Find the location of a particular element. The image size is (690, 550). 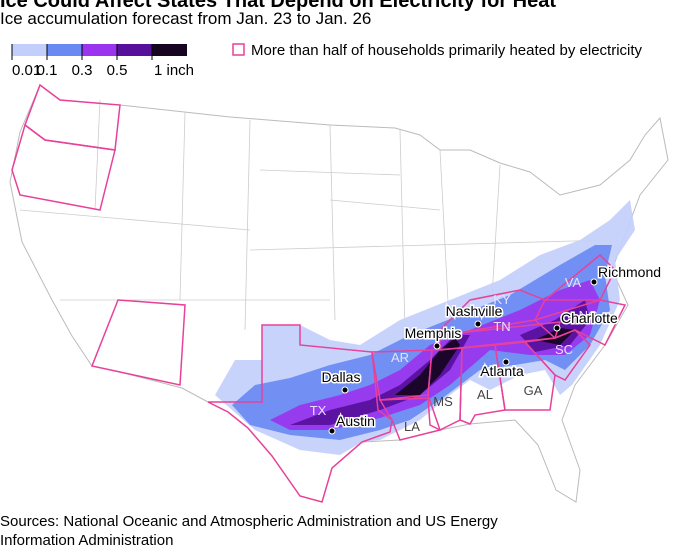

city-label: Austin is located at coordinates (355, 421).